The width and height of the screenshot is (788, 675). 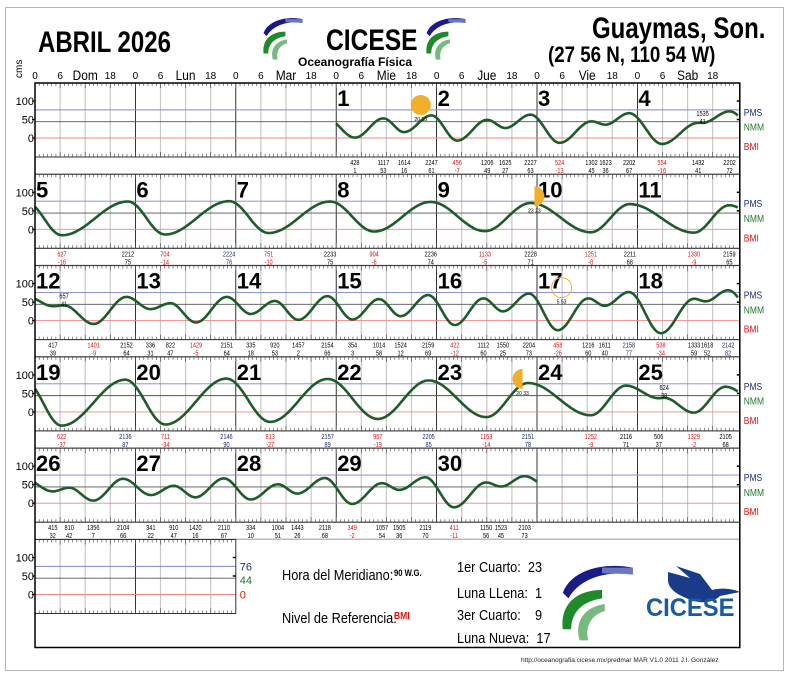 What do you see at coordinates (151, 537) in the screenshot?
I see `extreme-height: 22` at bounding box center [151, 537].